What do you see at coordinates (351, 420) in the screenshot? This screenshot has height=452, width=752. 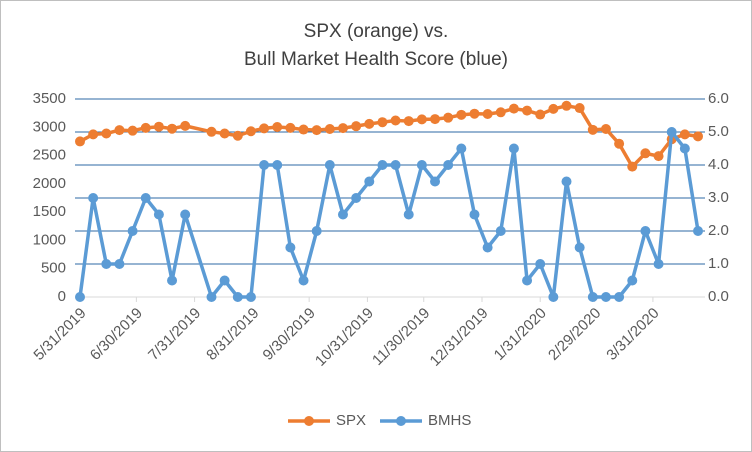 I see `legend-label: SPX` at bounding box center [351, 420].